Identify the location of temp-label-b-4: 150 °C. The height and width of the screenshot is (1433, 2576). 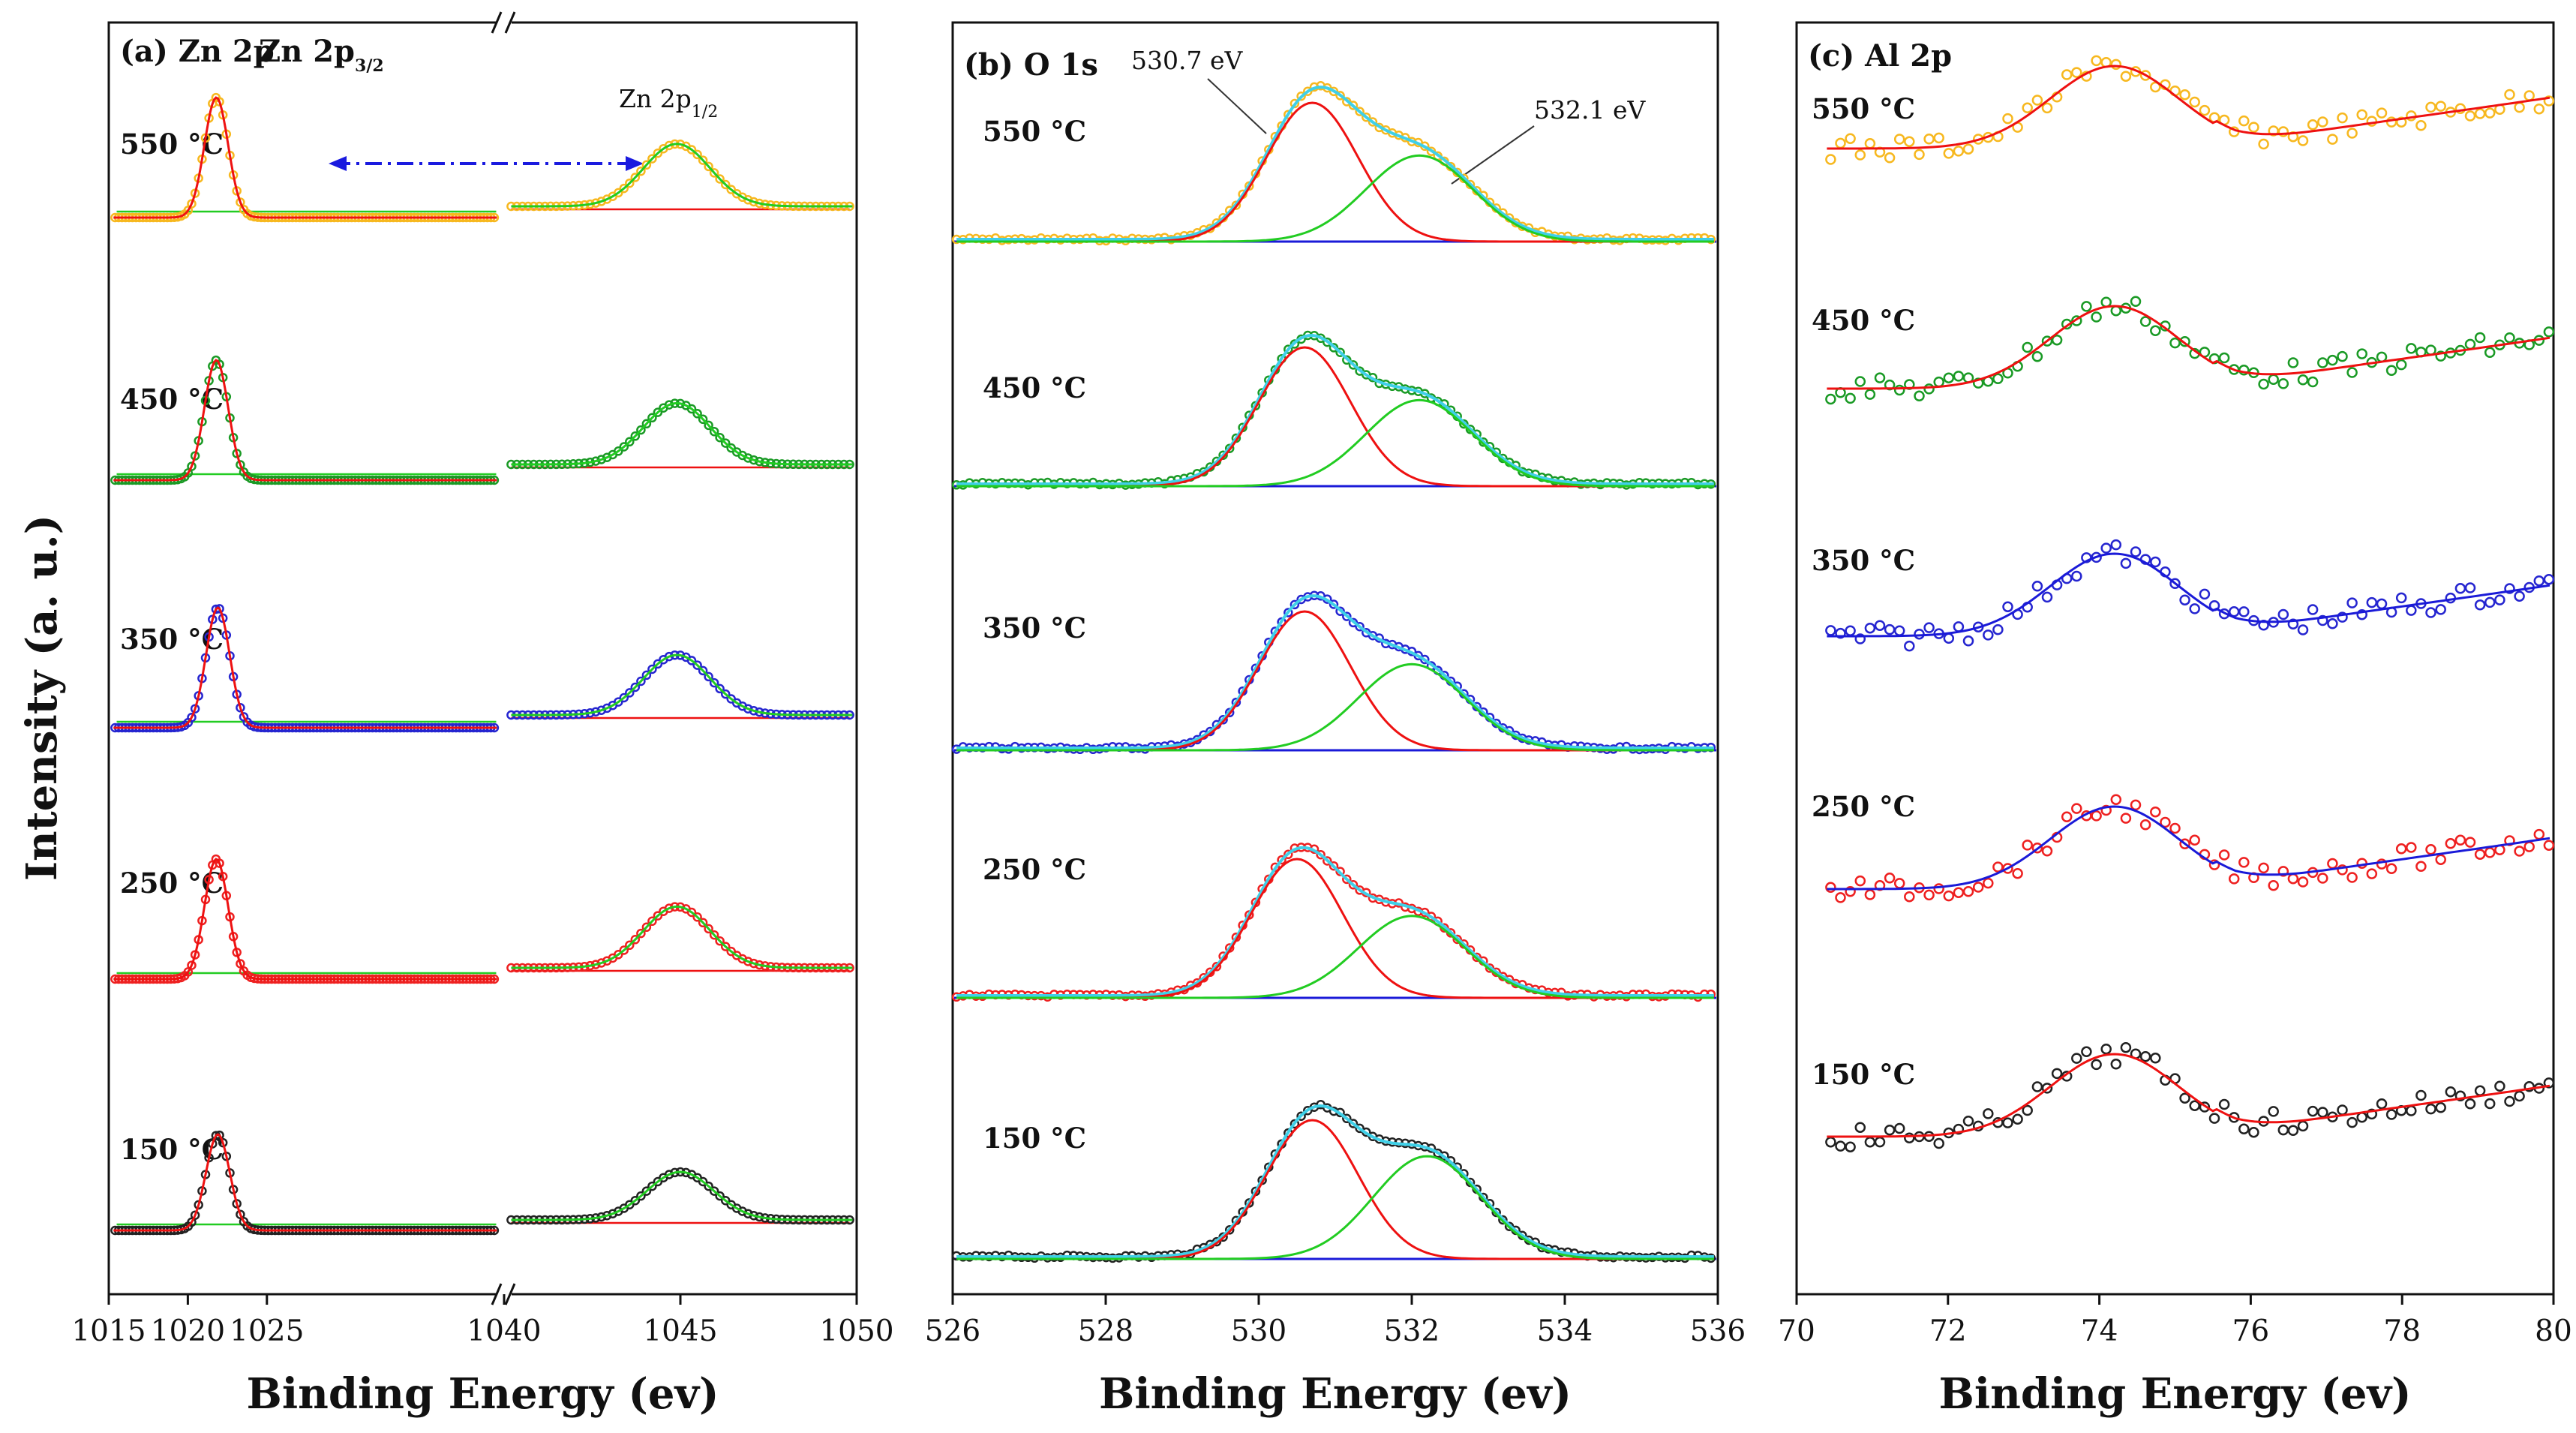
(1034, 1138).